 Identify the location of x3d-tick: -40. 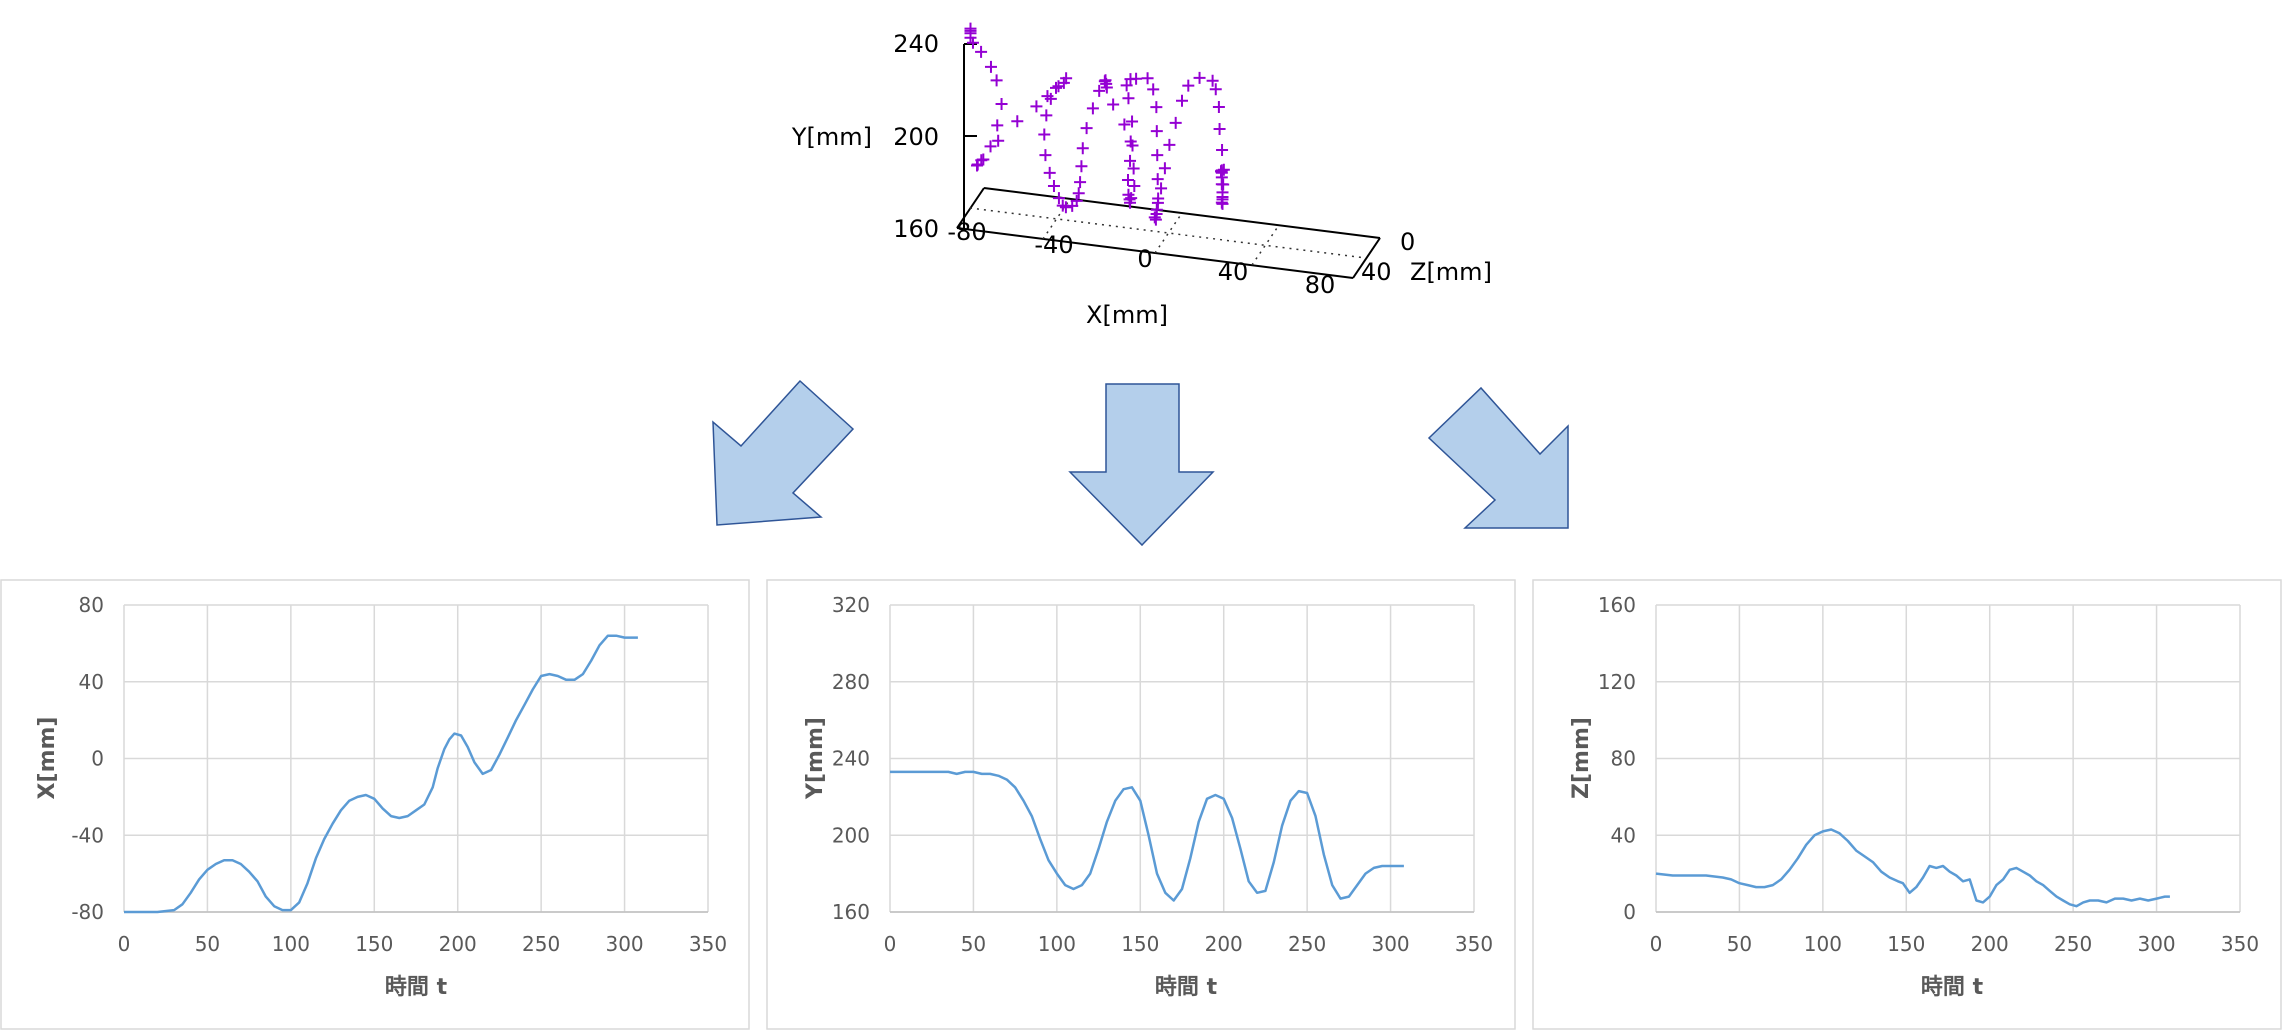
(1053, 245).